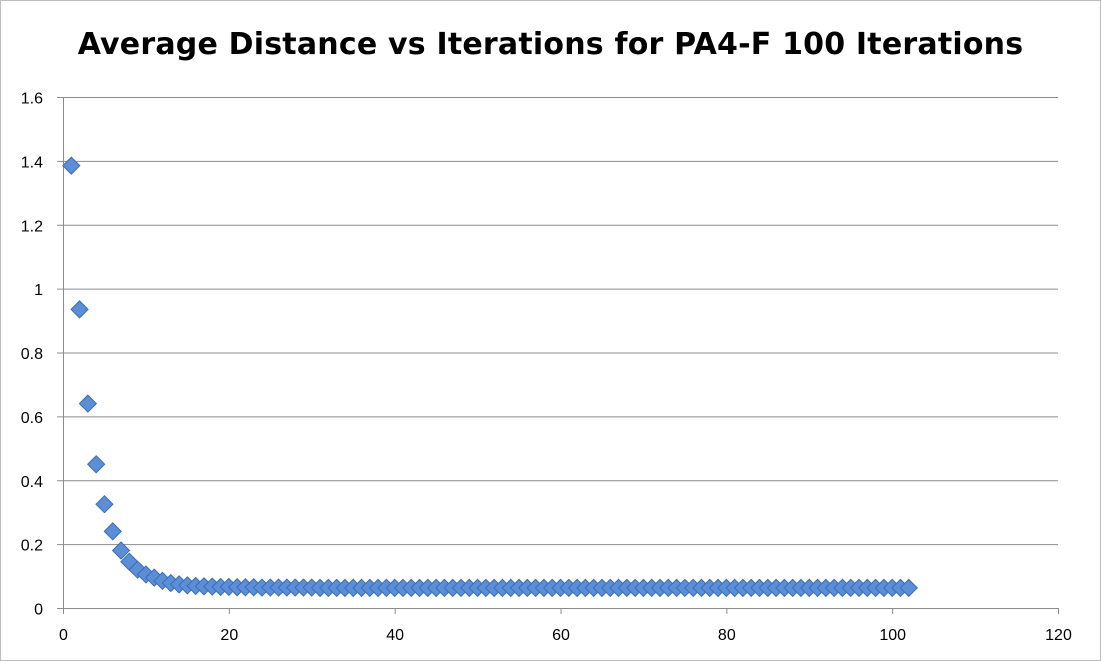 This screenshot has height=661, width=1101. Describe the element at coordinates (32, 99) in the screenshot. I see `y-tick-label: 1.6` at that location.